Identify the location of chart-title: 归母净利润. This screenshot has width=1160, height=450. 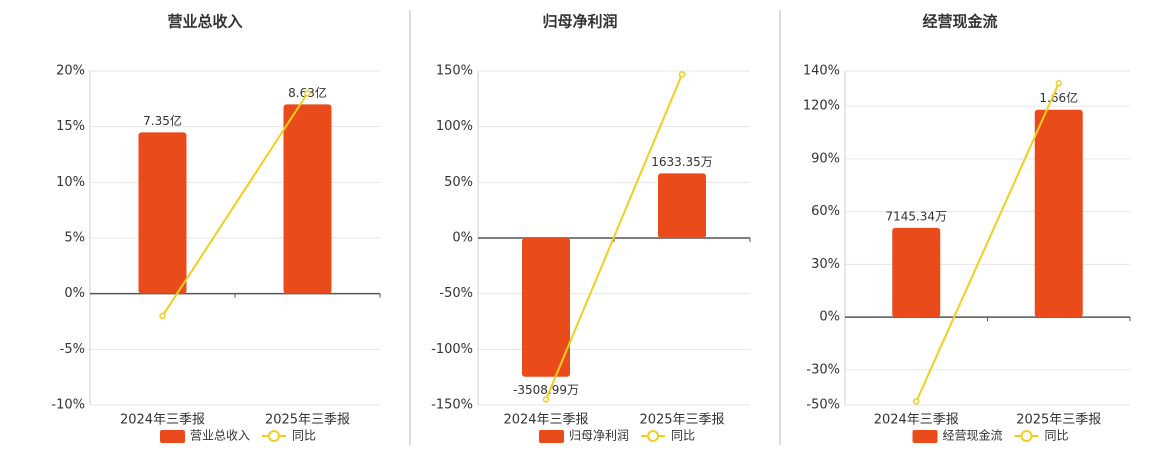
(579, 22).